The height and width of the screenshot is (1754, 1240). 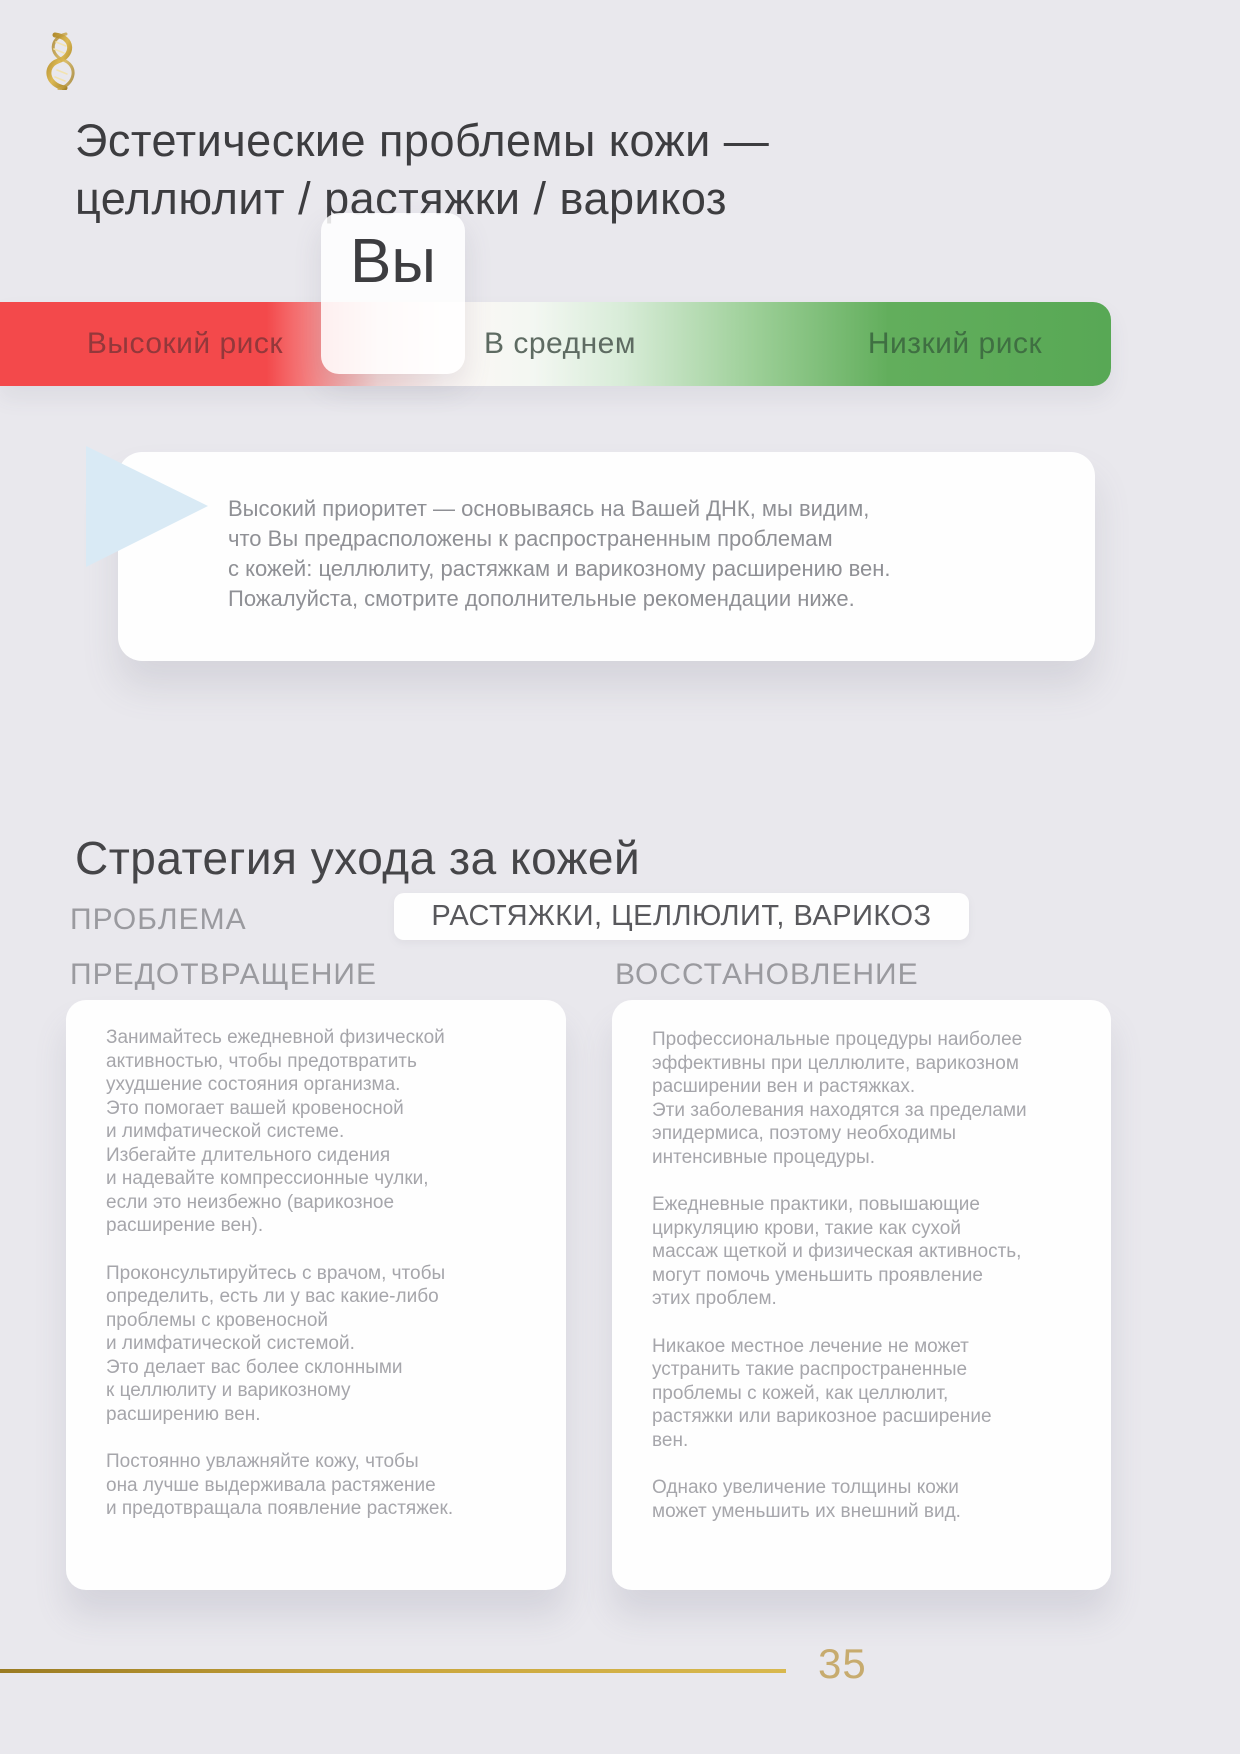 I want to click on prevention-column-label: ПРЕДОТВРАЩЕНИЕ, so click(x=223, y=974).